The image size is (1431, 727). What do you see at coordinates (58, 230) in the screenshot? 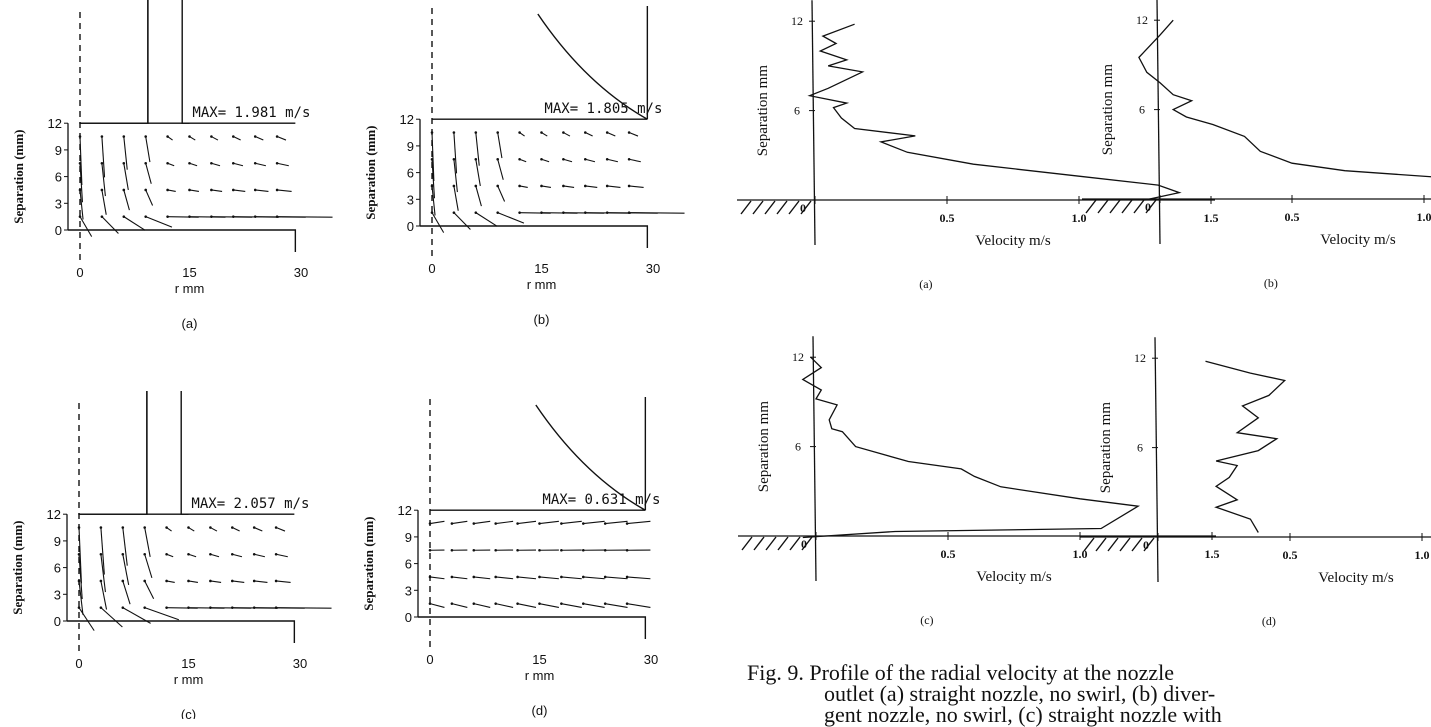
I see `y-tick-label: 0` at bounding box center [58, 230].